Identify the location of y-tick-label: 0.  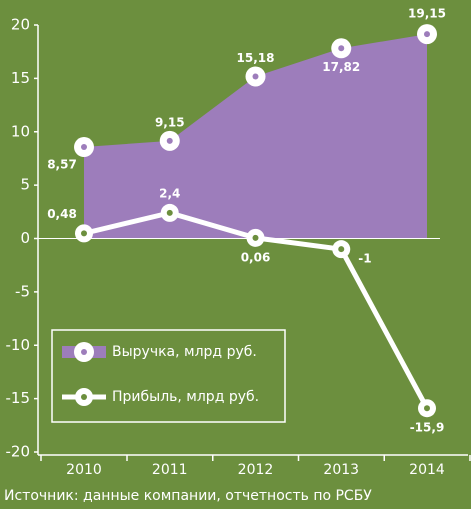
(25, 238).